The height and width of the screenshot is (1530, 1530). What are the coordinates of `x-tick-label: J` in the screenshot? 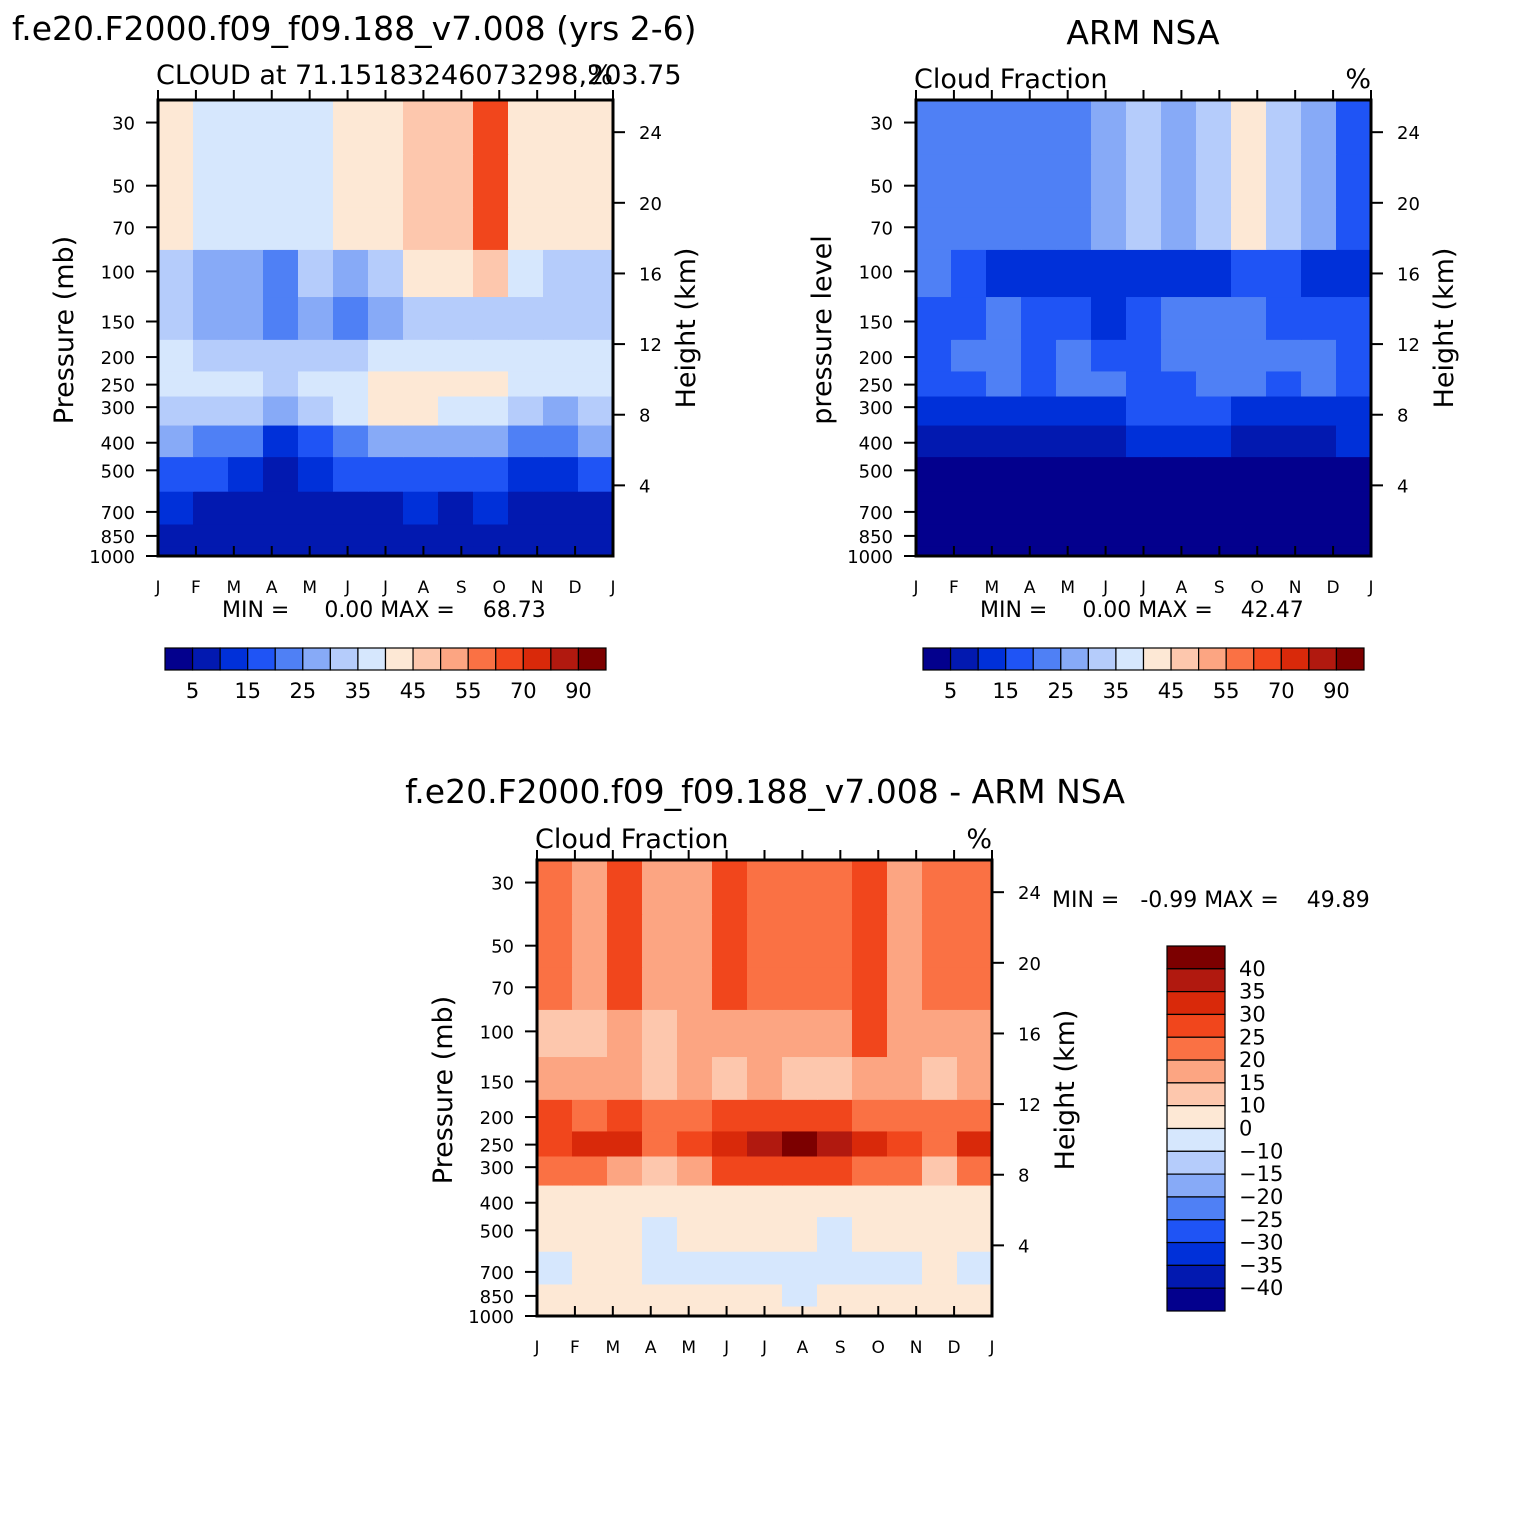 It's located at (1143, 588).